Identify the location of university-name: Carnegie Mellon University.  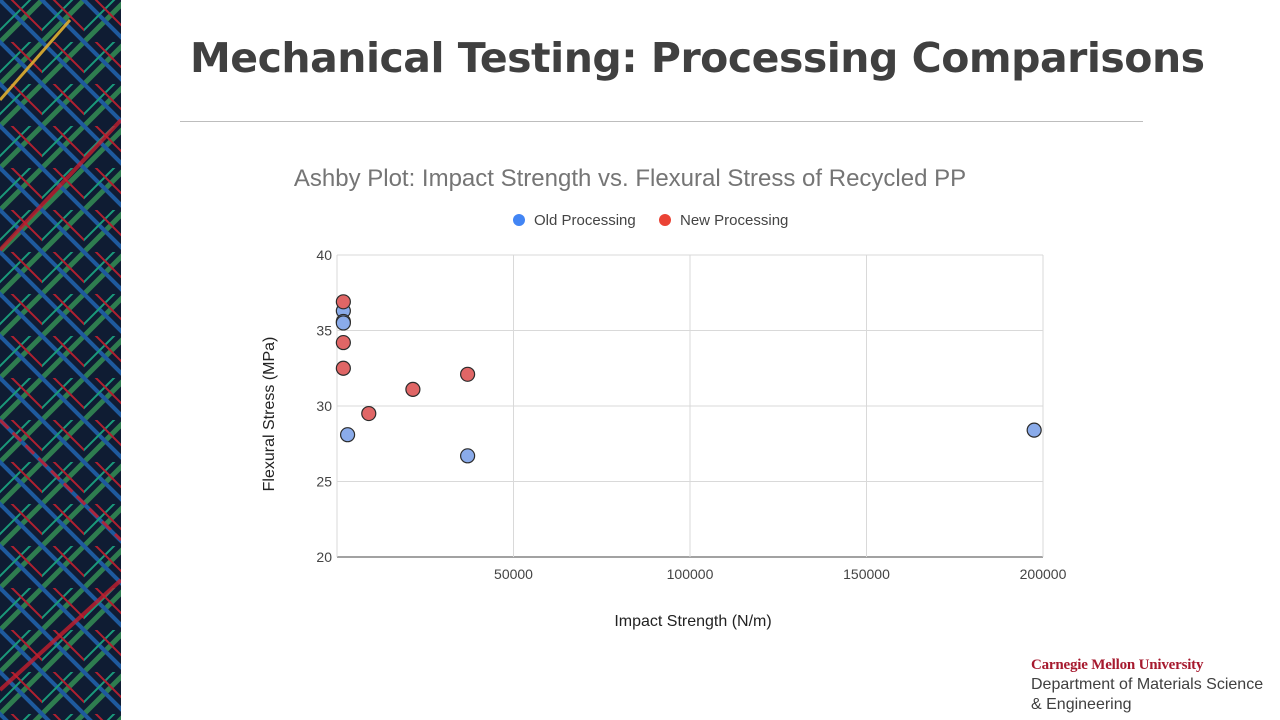
(1117, 665).